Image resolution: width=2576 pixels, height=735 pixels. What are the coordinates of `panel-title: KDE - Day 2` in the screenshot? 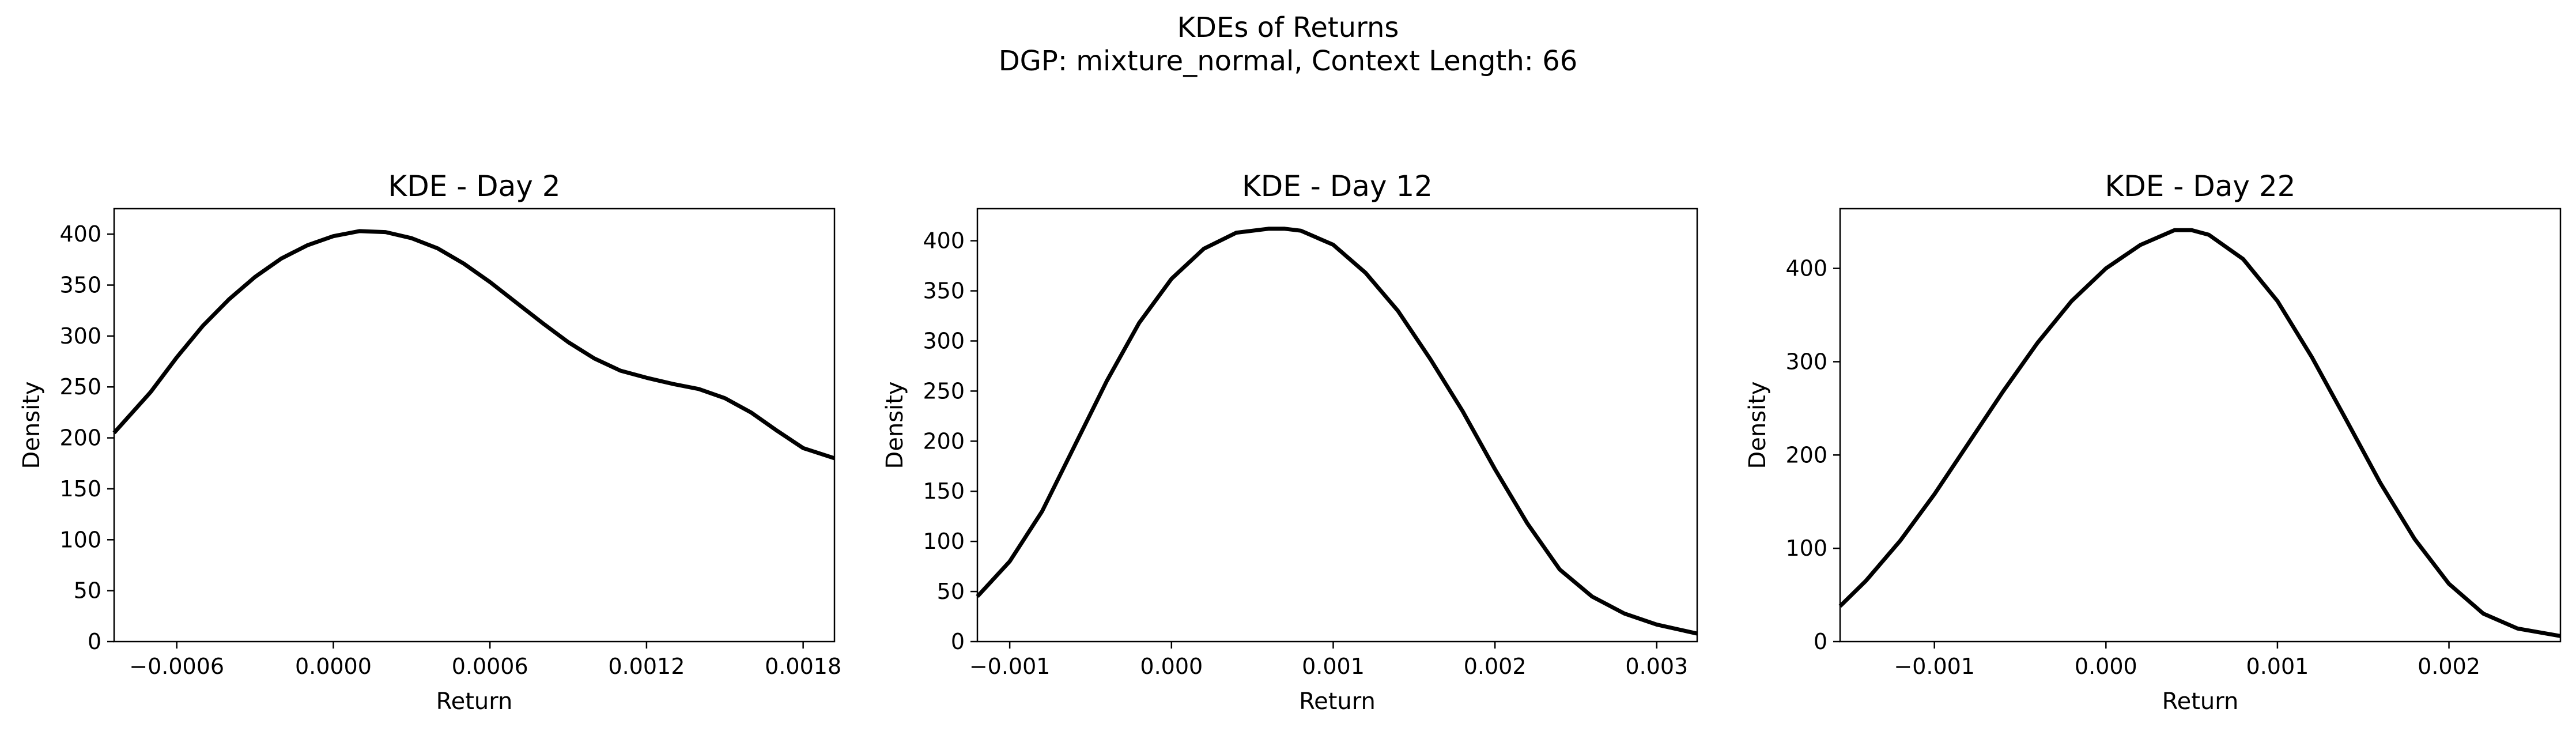 It's located at (474, 186).